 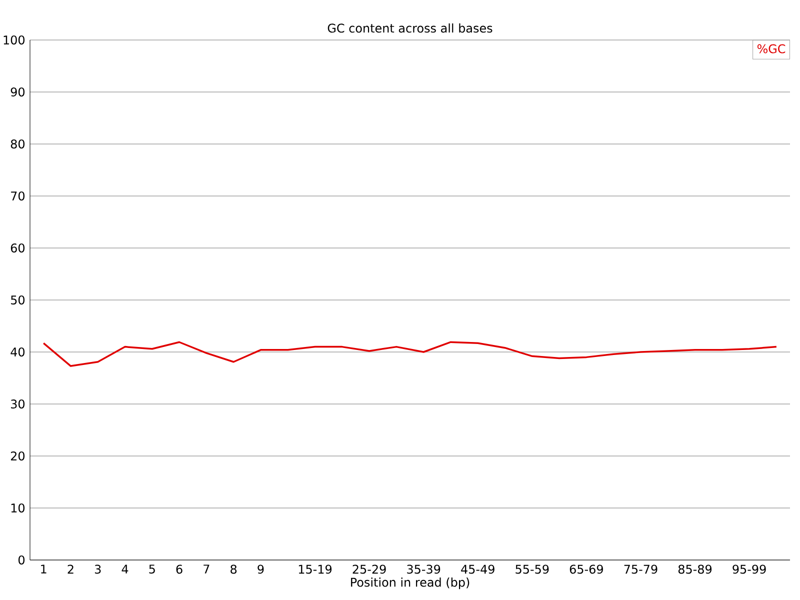 I want to click on y-tick-label: 30, so click(x=18, y=404).